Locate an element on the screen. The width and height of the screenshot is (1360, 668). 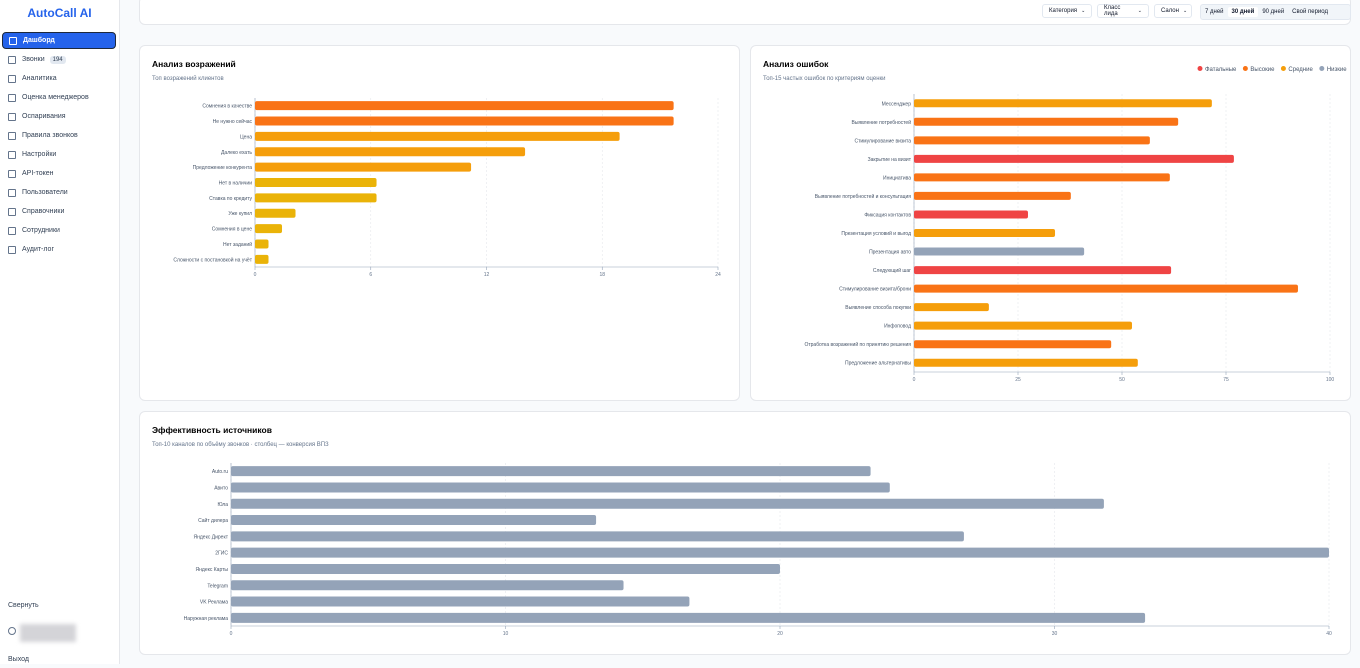
nav-item: Пользователи is located at coordinates (59, 192).